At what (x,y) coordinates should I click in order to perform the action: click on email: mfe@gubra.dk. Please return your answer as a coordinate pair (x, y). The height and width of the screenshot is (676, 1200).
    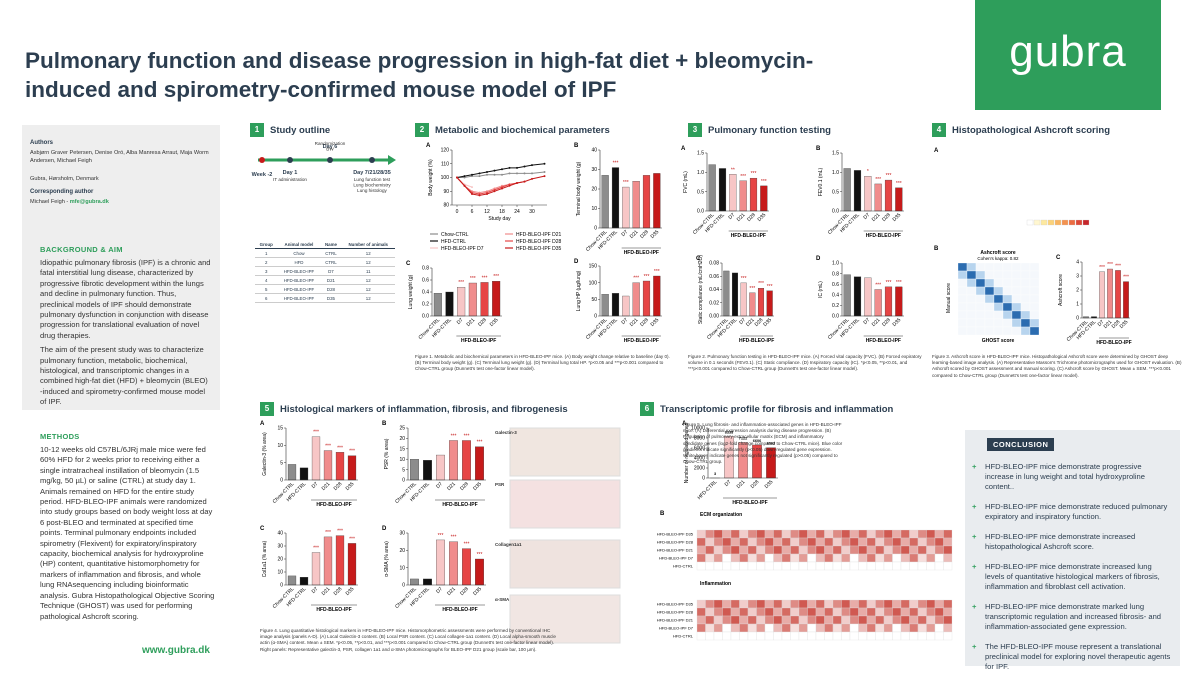
    Looking at the image, I should click on (89, 202).